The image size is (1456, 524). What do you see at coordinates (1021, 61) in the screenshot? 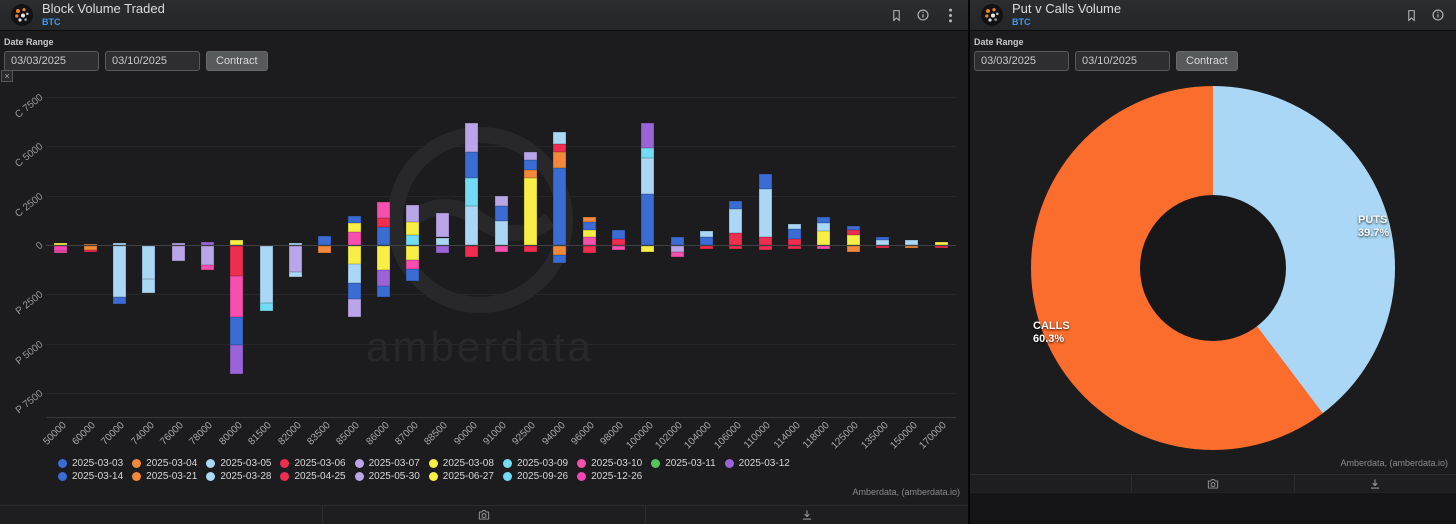
I see `date-from-input` at bounding box center [1021, 61].